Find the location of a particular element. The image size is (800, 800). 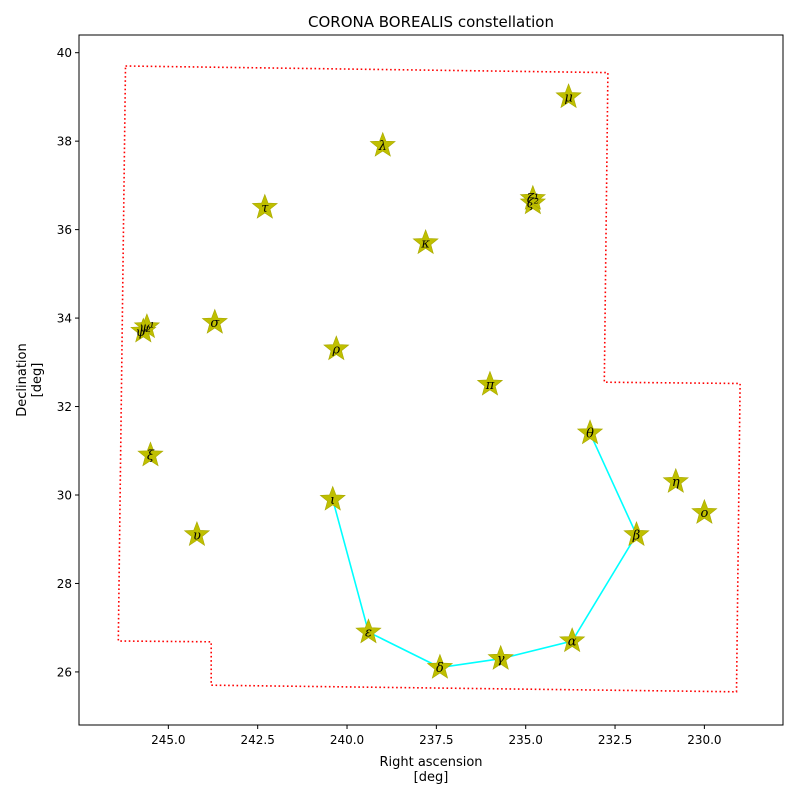

star-label: τ is located at coordinates (265, 208).